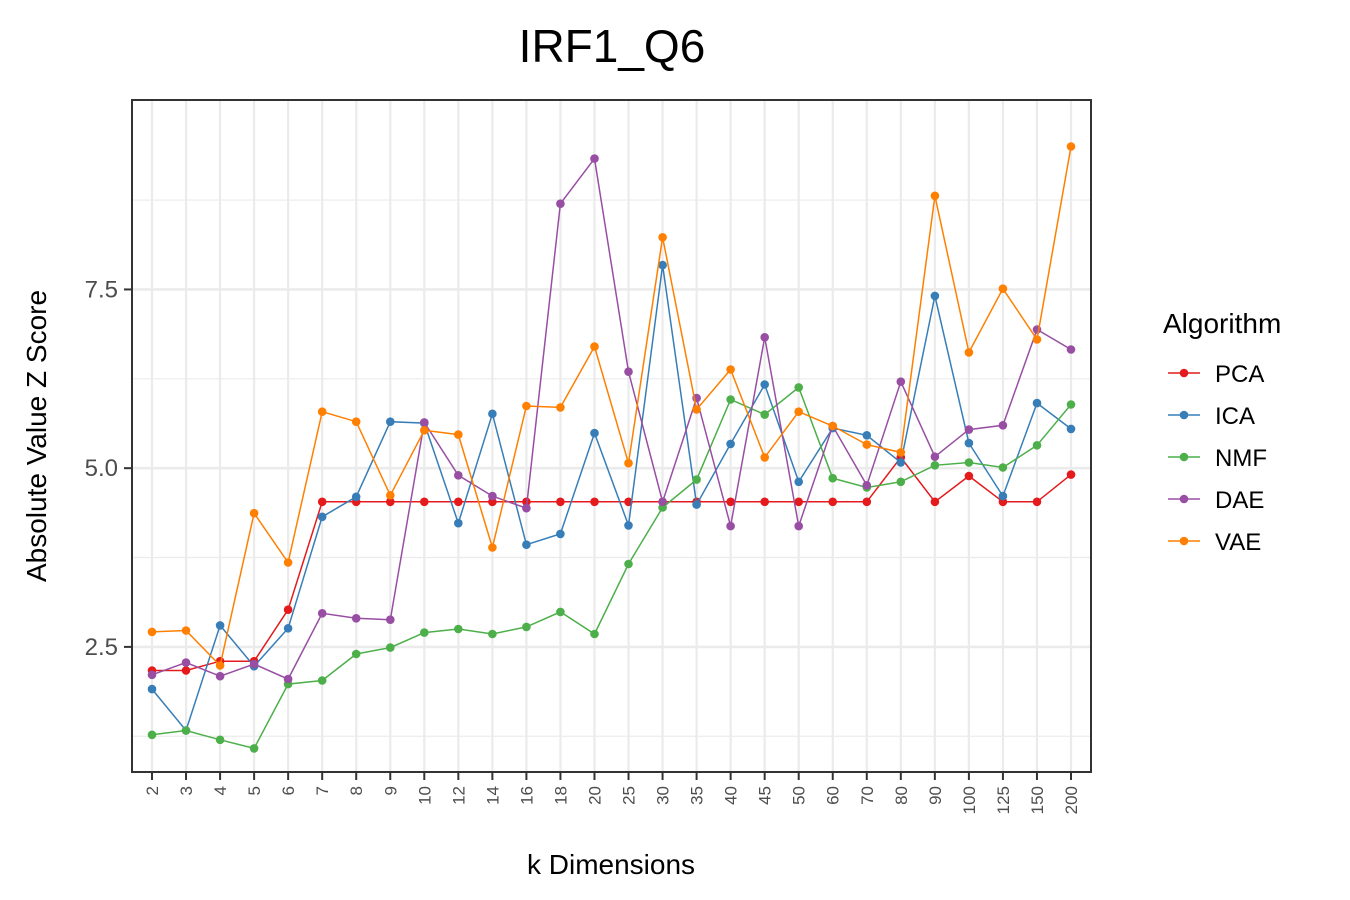  Describe the element at coordinates (1037, 800) in the screenshot. I see `x-tick-label: 150` at that location.